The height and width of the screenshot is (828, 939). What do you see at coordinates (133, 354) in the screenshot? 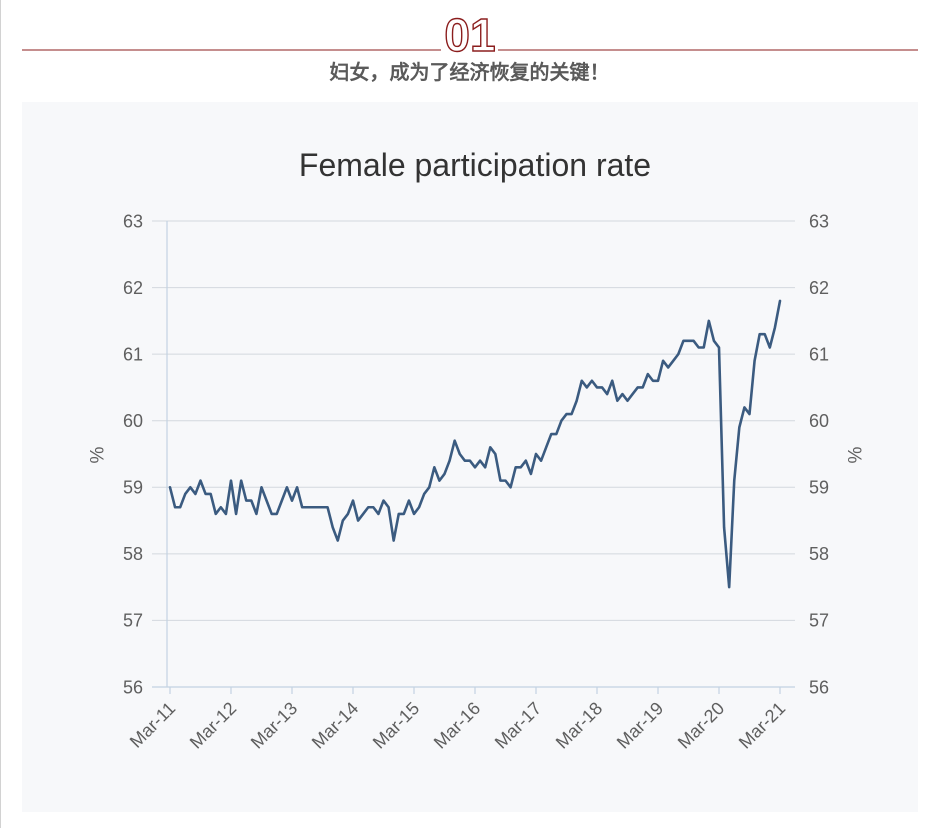
I see `y-tick-label-left: 61` at bounding box center [133, 354].